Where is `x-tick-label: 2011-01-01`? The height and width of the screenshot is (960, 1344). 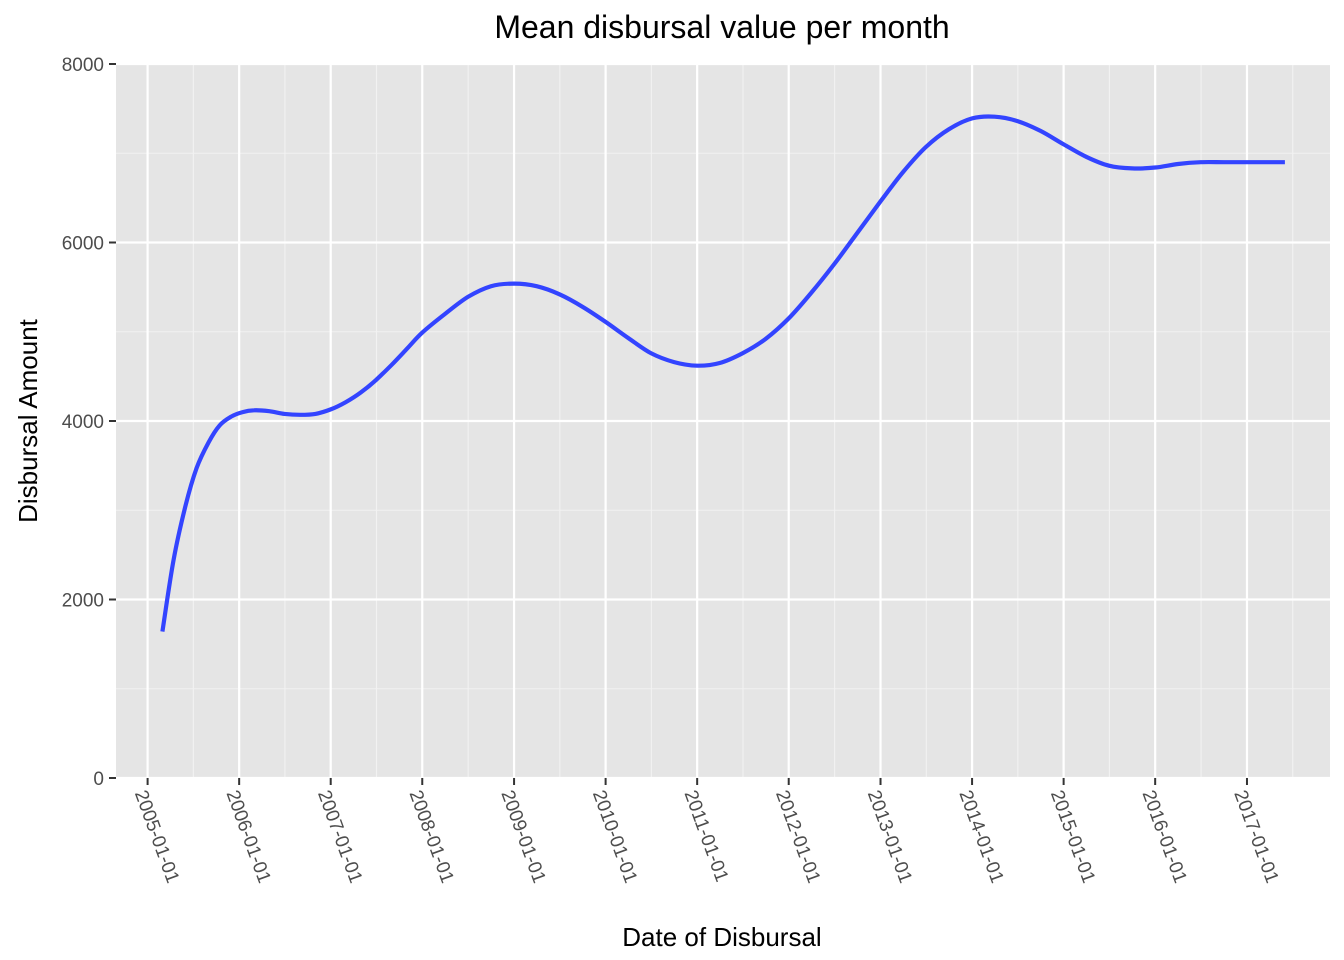 x-tick-label: 2011-01-01 is located at coordinates (706, 836).